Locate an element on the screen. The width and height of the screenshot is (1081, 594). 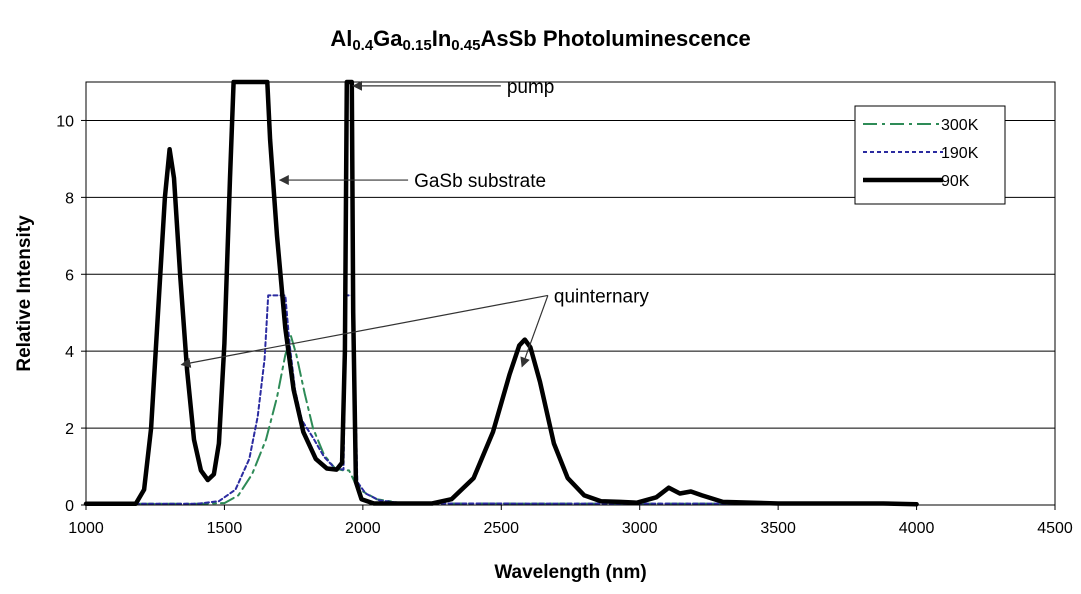
legend: 300K 190K 90K is located at coordinates (930, 155).